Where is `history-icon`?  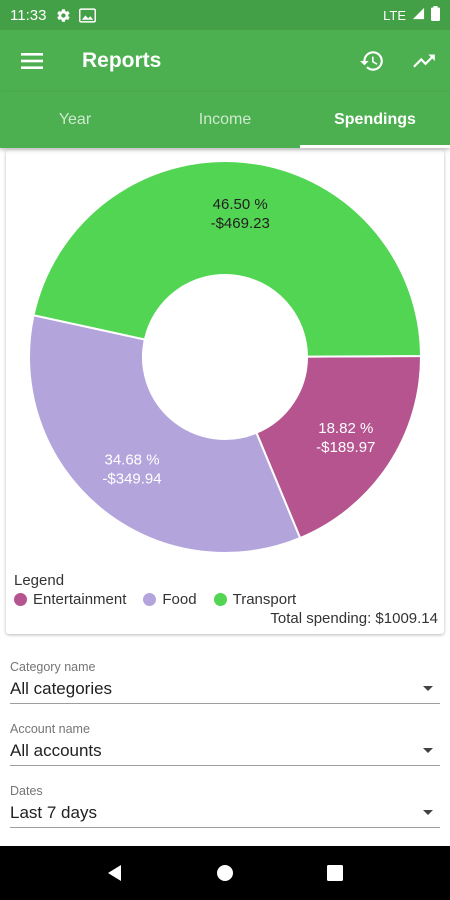 history-icon is located at coordinates (371, 61).